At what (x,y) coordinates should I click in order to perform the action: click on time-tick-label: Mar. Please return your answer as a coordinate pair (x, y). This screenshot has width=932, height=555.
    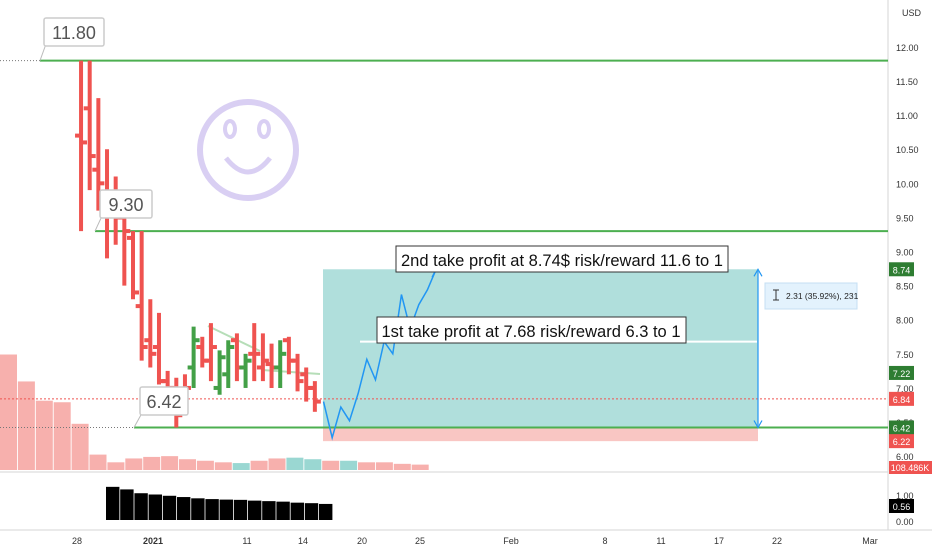
    Looking at the image, I should click on (870, 541).